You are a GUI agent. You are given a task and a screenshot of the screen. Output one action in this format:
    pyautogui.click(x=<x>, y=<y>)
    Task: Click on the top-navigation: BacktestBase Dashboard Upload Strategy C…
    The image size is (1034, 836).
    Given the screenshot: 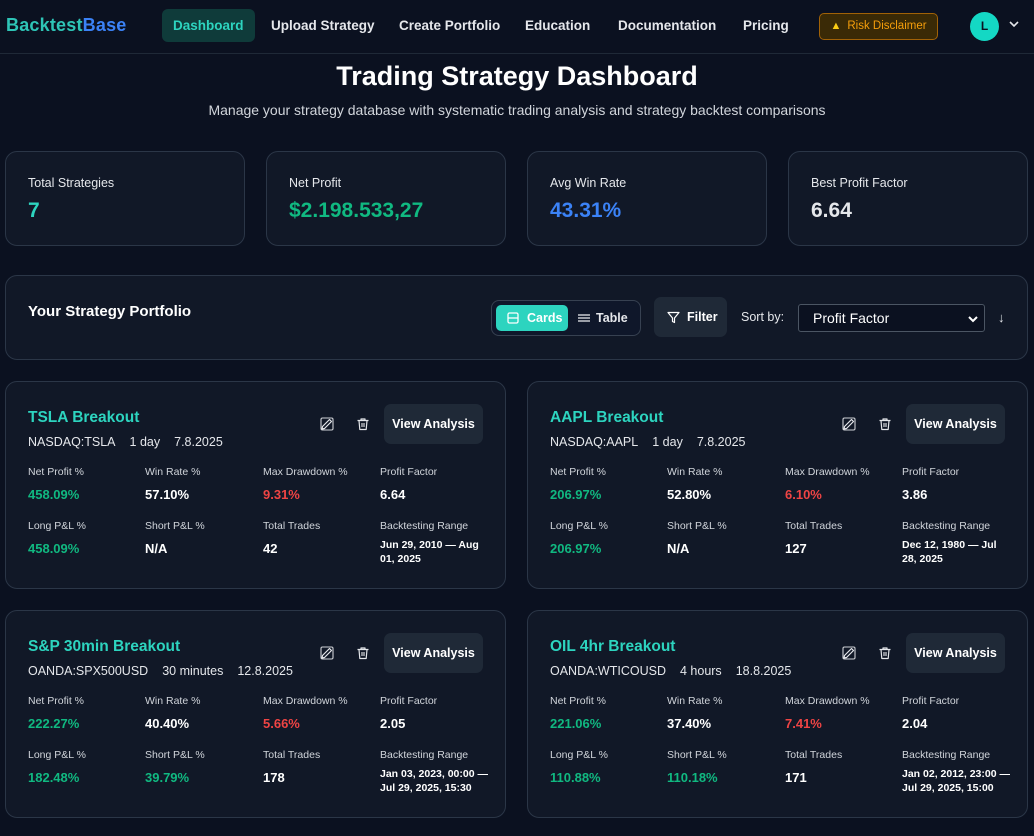 What is the action you would take?
    pyautogui.click(x=517, y=27)
    